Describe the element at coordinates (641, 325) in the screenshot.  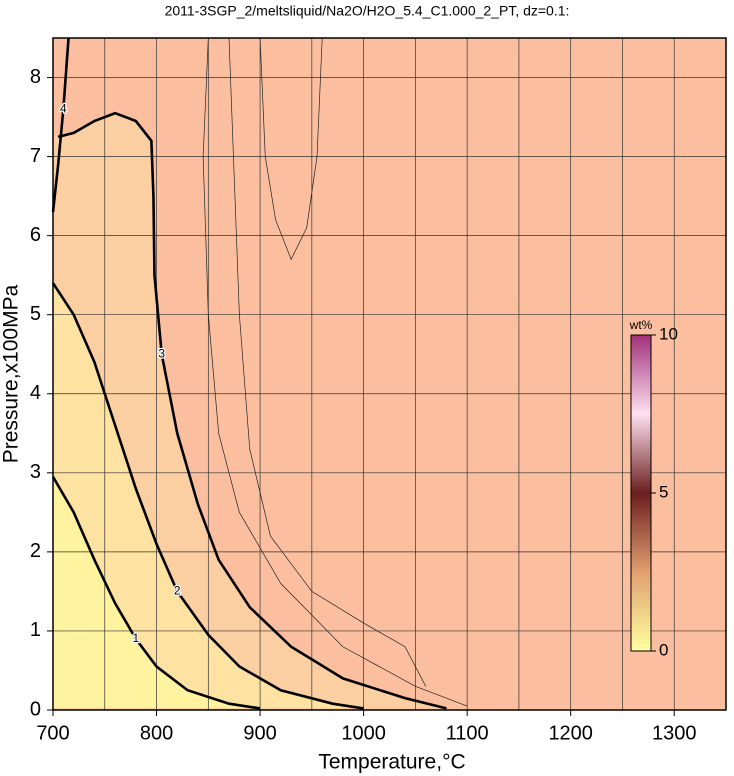
I see `colorbar-label: wt%` at that location.